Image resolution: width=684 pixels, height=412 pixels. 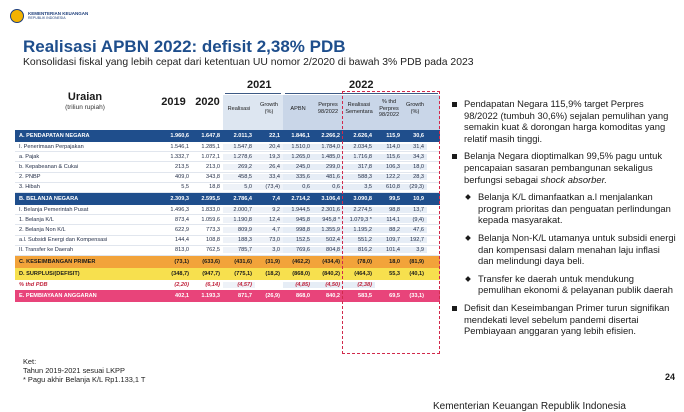 What do you see at coordinates (49, 199) in the screenshot?
I see `row-label: B. BELANJA NEGARA` at bounding box center [49, 199].